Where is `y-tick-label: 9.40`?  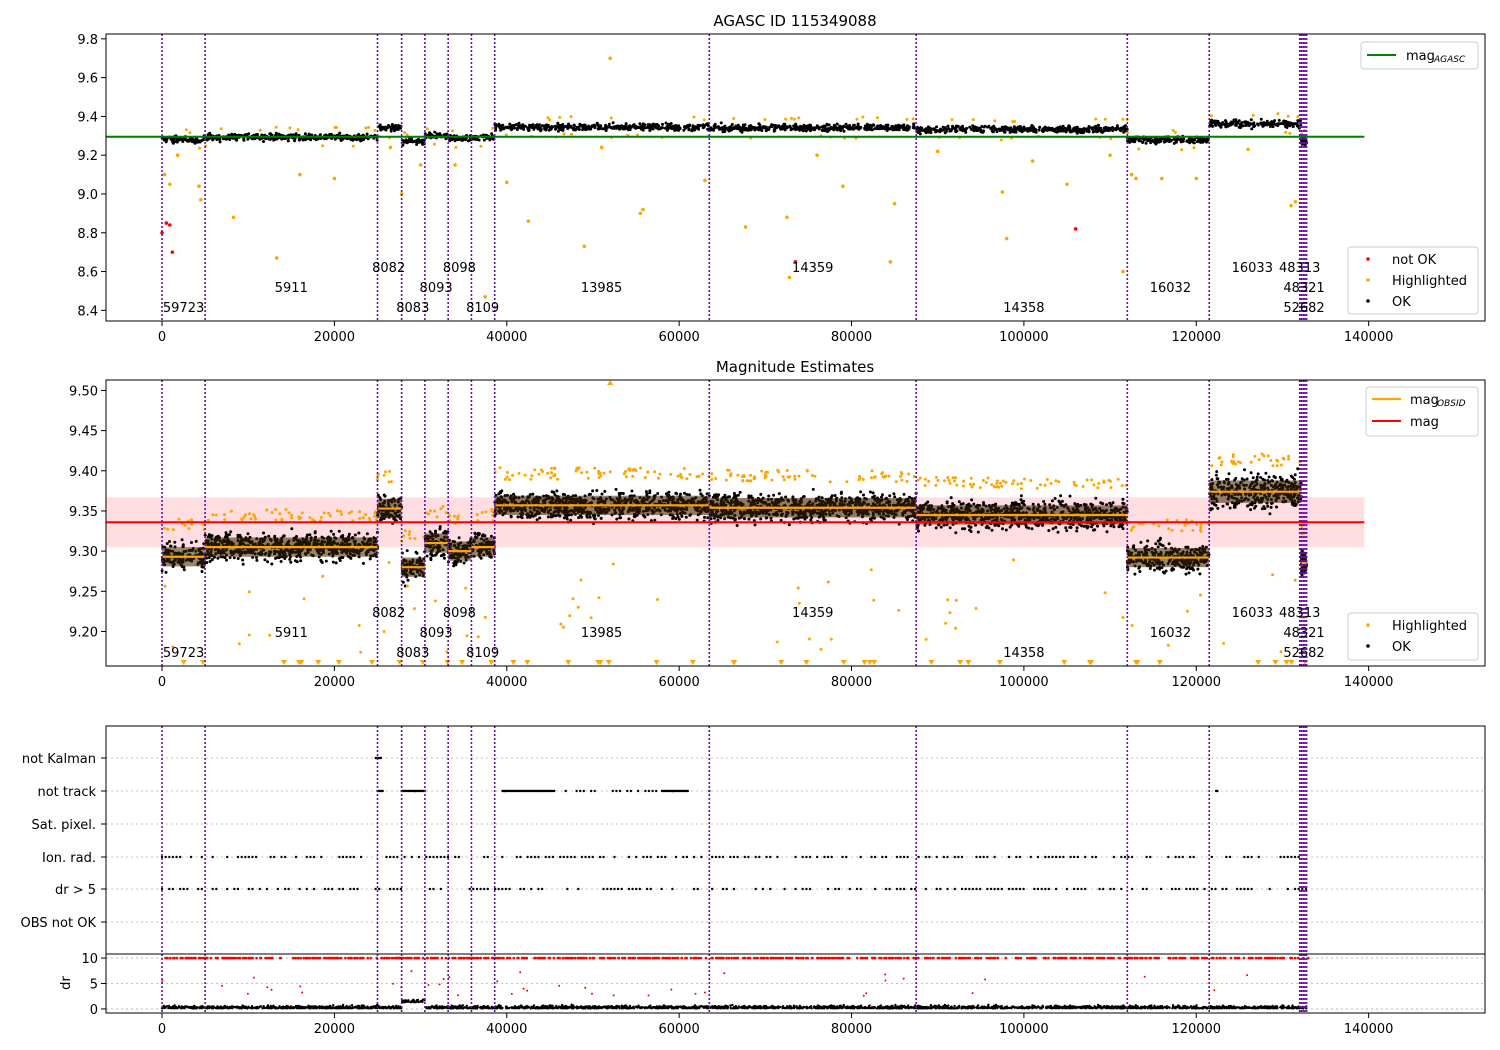 y-tick-label: 9.40 is located at coordinates (83, 472).